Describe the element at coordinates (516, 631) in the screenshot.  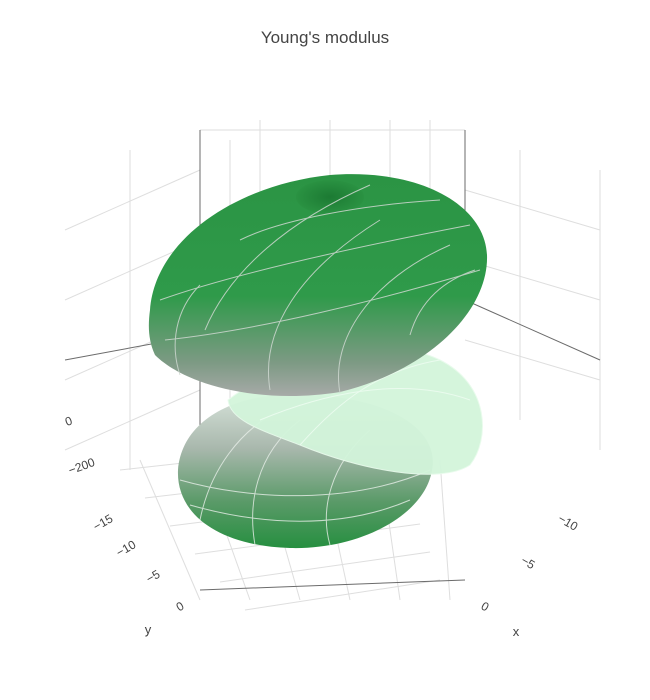
I see `x-axis-title: x` at that location.